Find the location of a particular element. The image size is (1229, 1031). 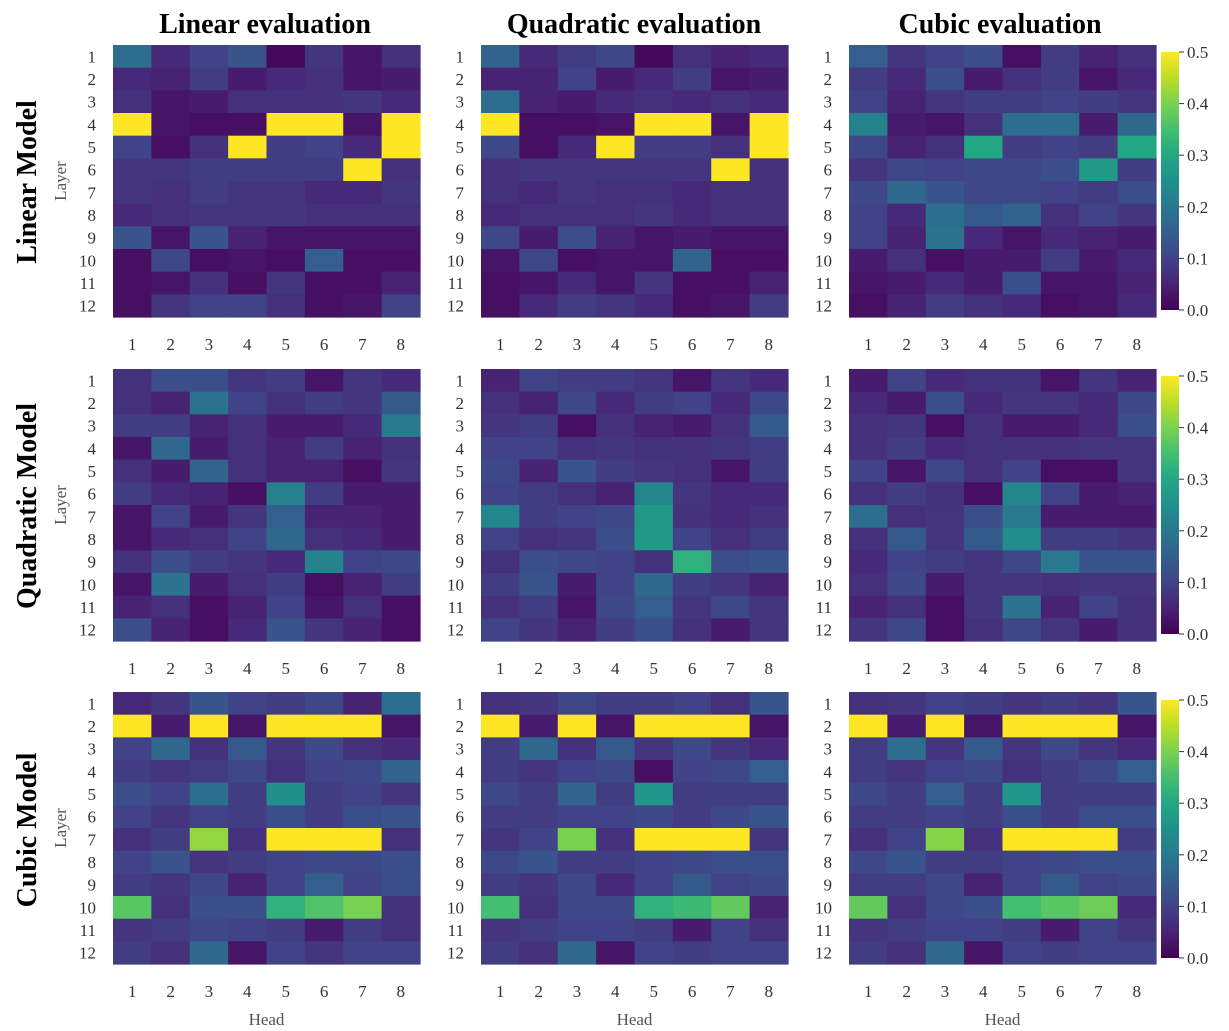

x-tick-label: 5 is located at coordinates (653, 668).